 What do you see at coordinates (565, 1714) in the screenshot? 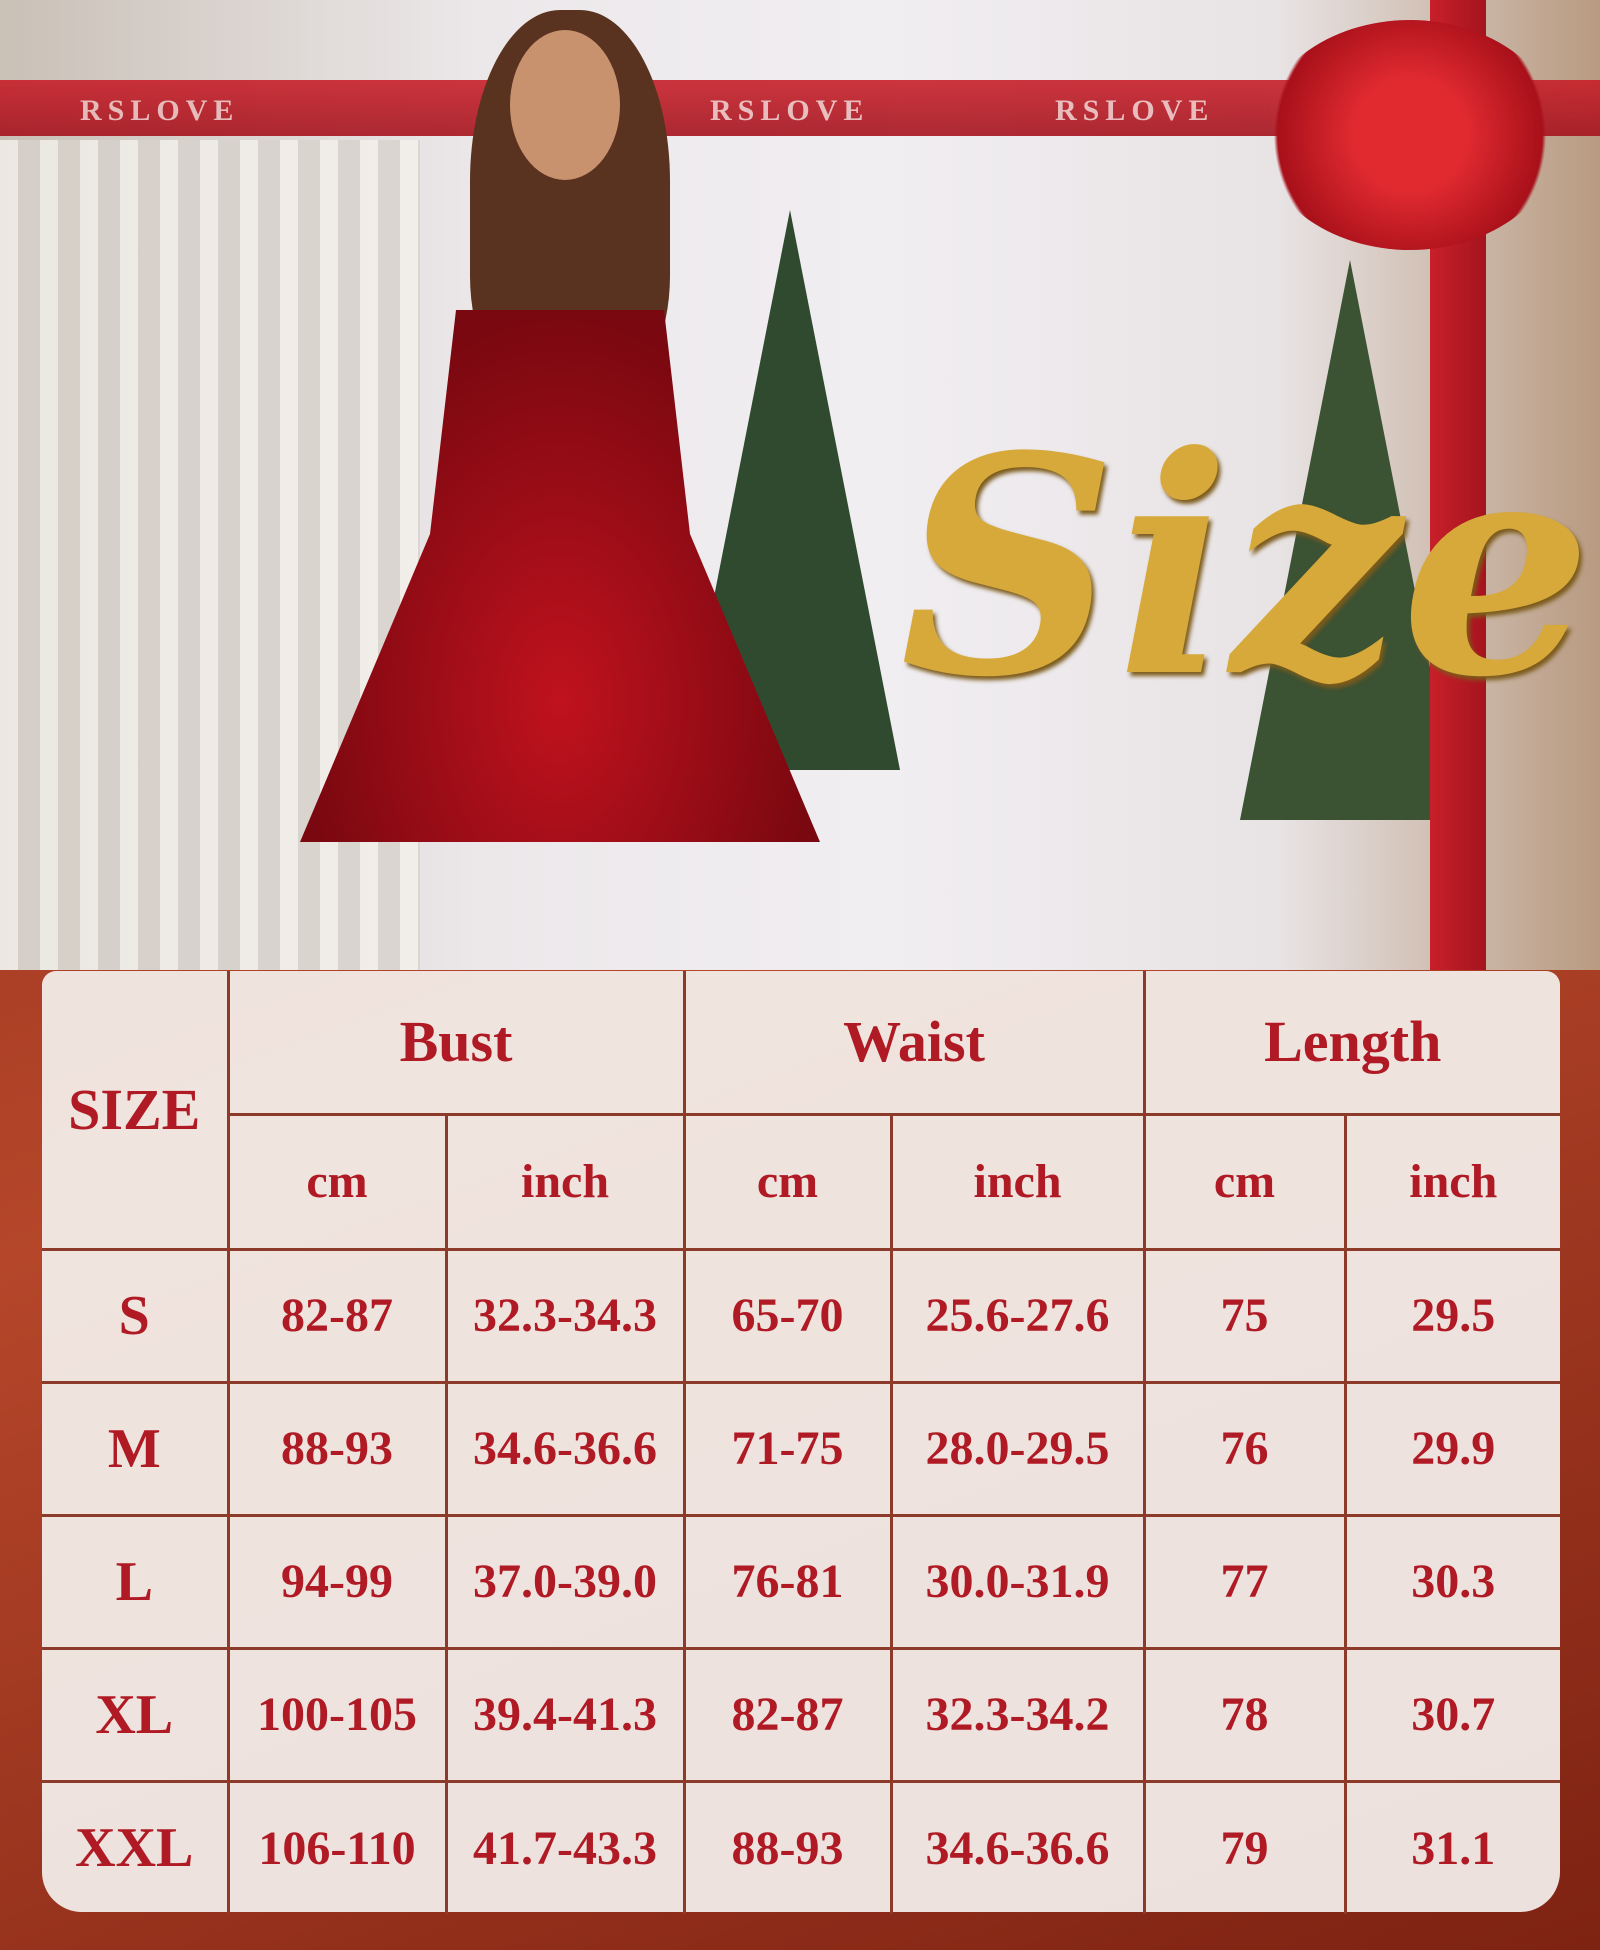
I see `measurement-cell: 39.4-41.3` at bounding box center [565, 1714].